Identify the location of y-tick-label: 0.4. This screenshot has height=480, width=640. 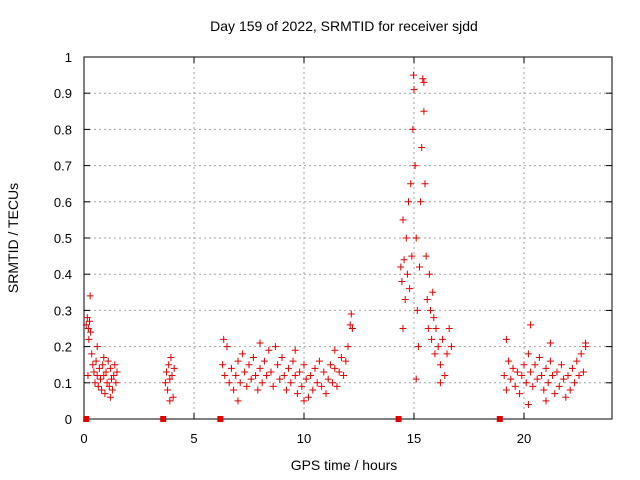
(63, 274).